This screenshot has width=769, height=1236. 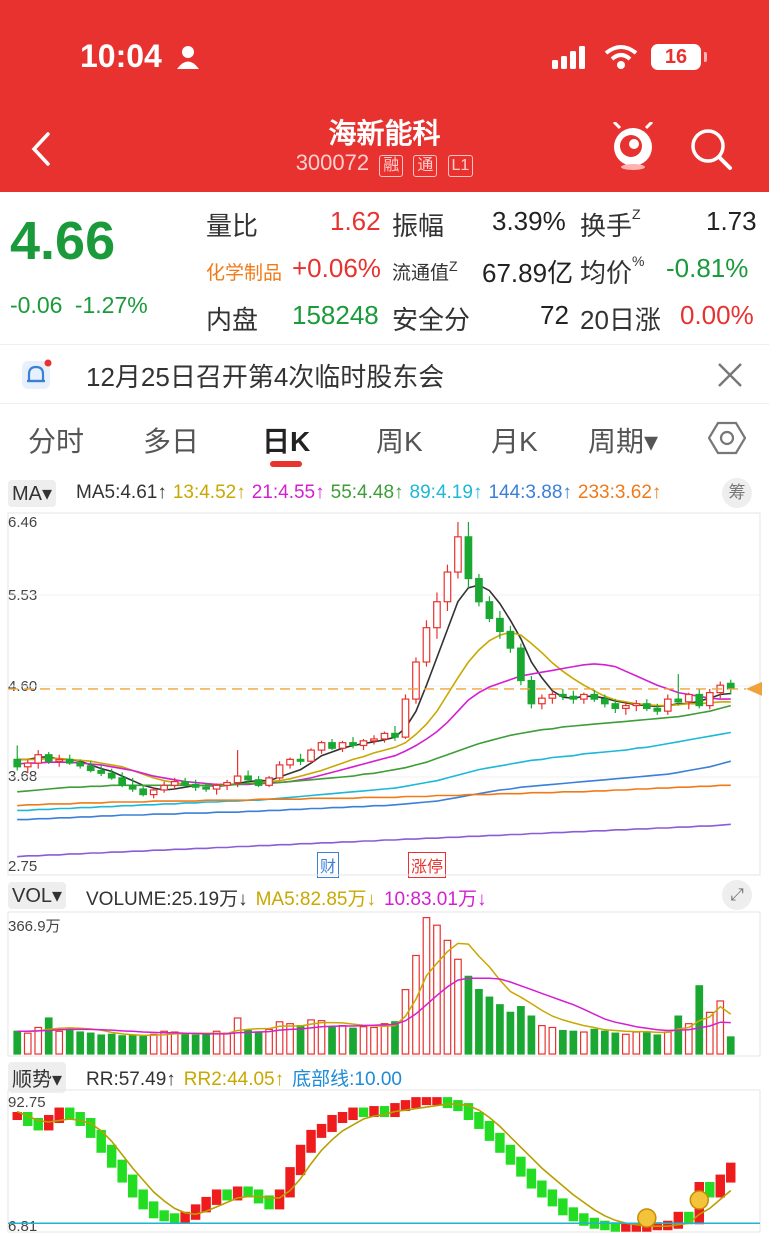 What do you see at coordinates (514, 441) in the screenshot?
I see `tab-monthly-k: 月K` at bounding box center [514, 441].